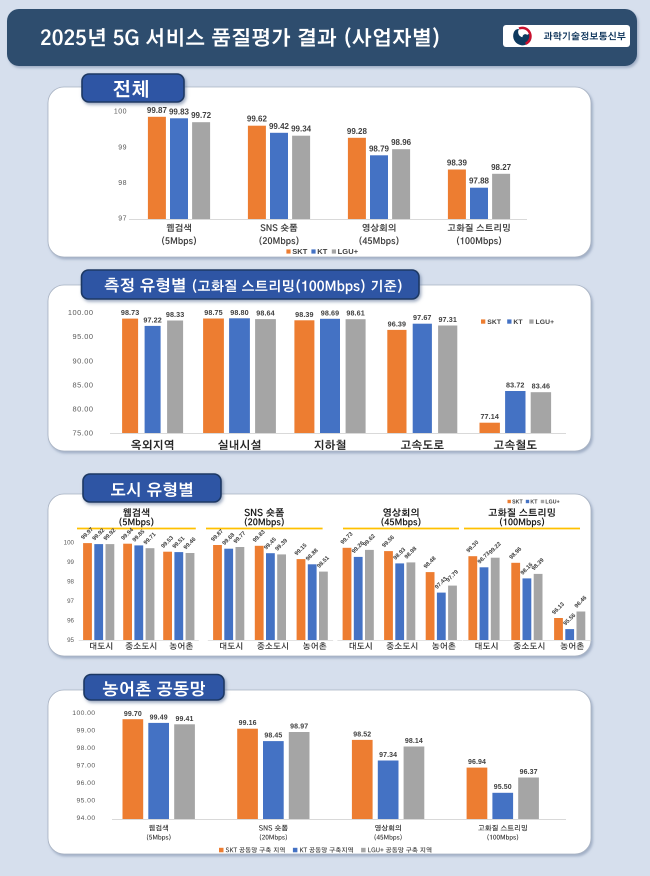 This screenshot has height=876, width=650. I want to click on svg-text: 95.50, so click(503, 787).